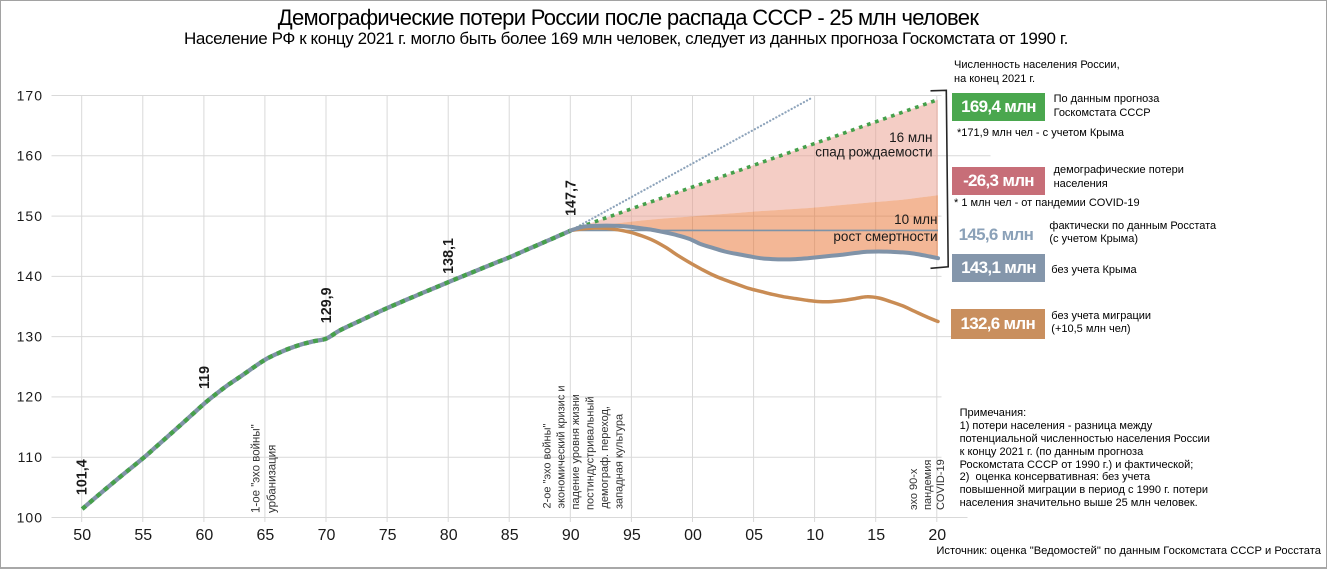 The width and height of the screenshot is (1327, 569). I want to click on svg-text: 119, so click(205, 377).